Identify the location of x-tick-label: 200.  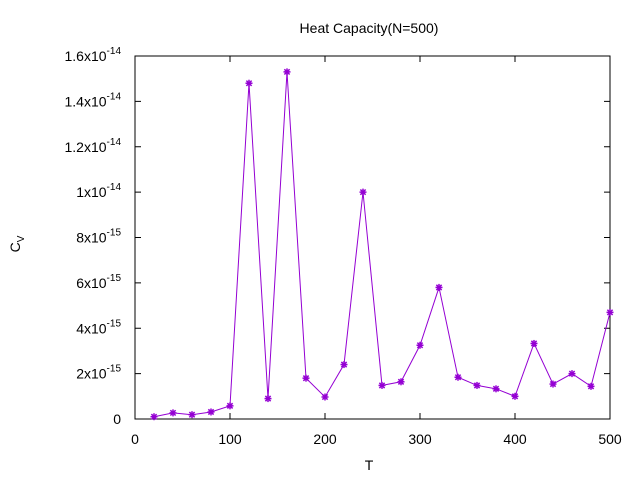
(325, 439).